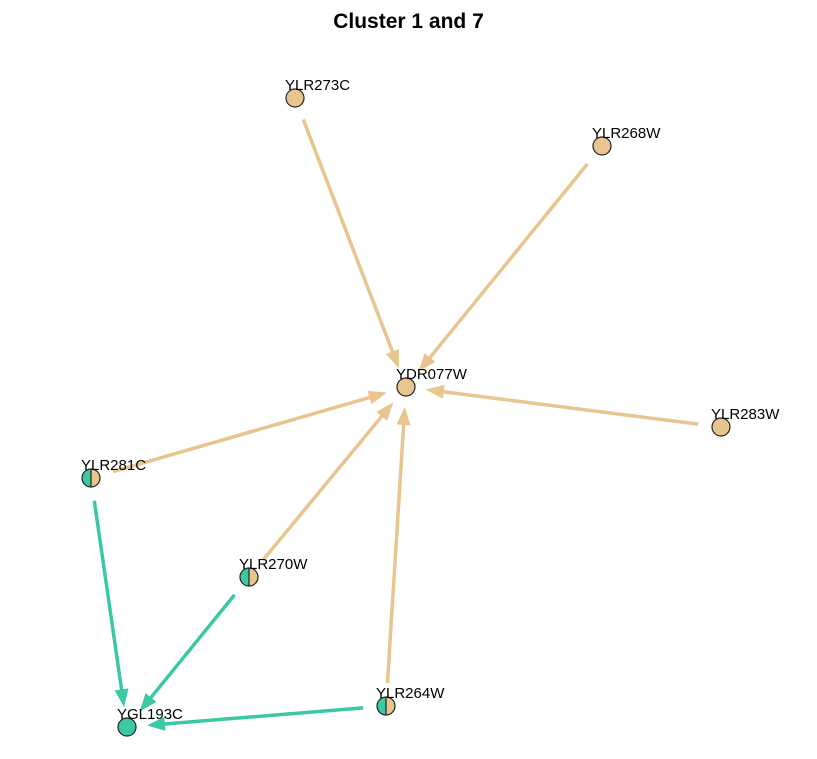 The height and width of the screenshot is (759, 817). What do you see at coordinates (150, 714) in the screenshot?
I see `node-label: YGL193C` at bounding box center [150, 714].